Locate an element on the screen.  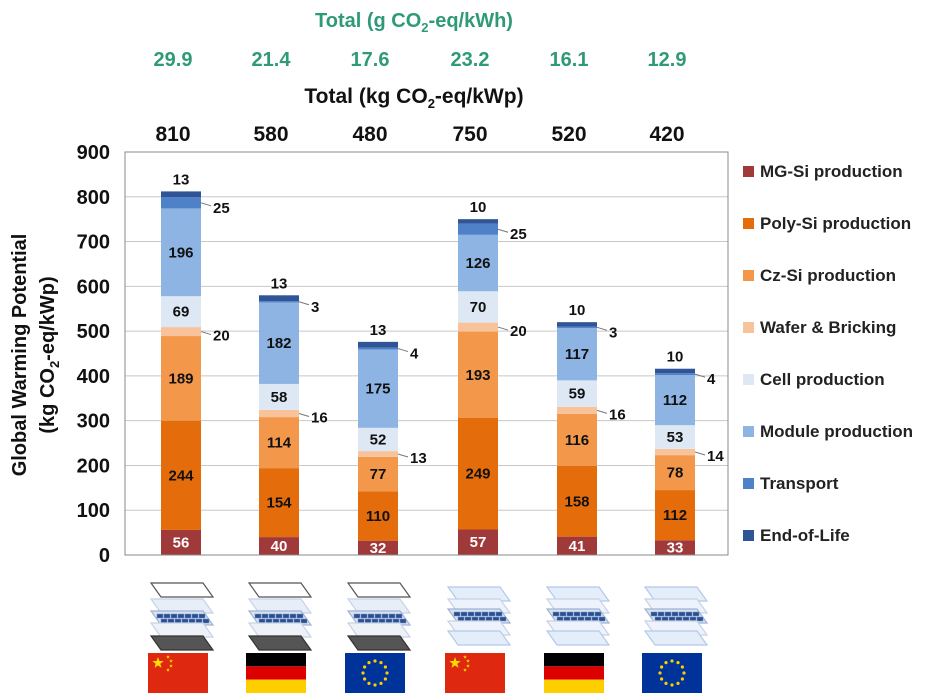
total-kwp-label: 580 is located at coordinates (270, 134).